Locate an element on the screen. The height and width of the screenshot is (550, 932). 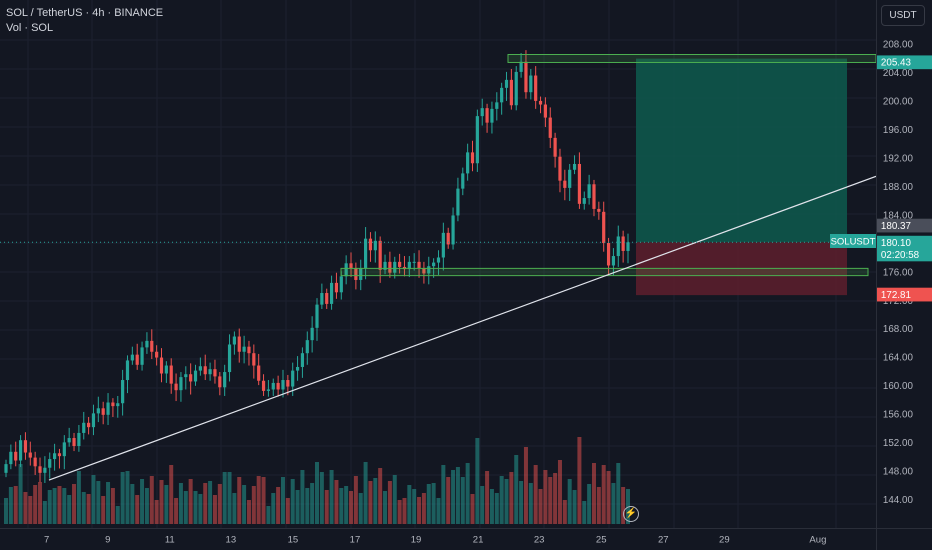
lightning-icon: ⚡ is located at coordinates (631, 514).